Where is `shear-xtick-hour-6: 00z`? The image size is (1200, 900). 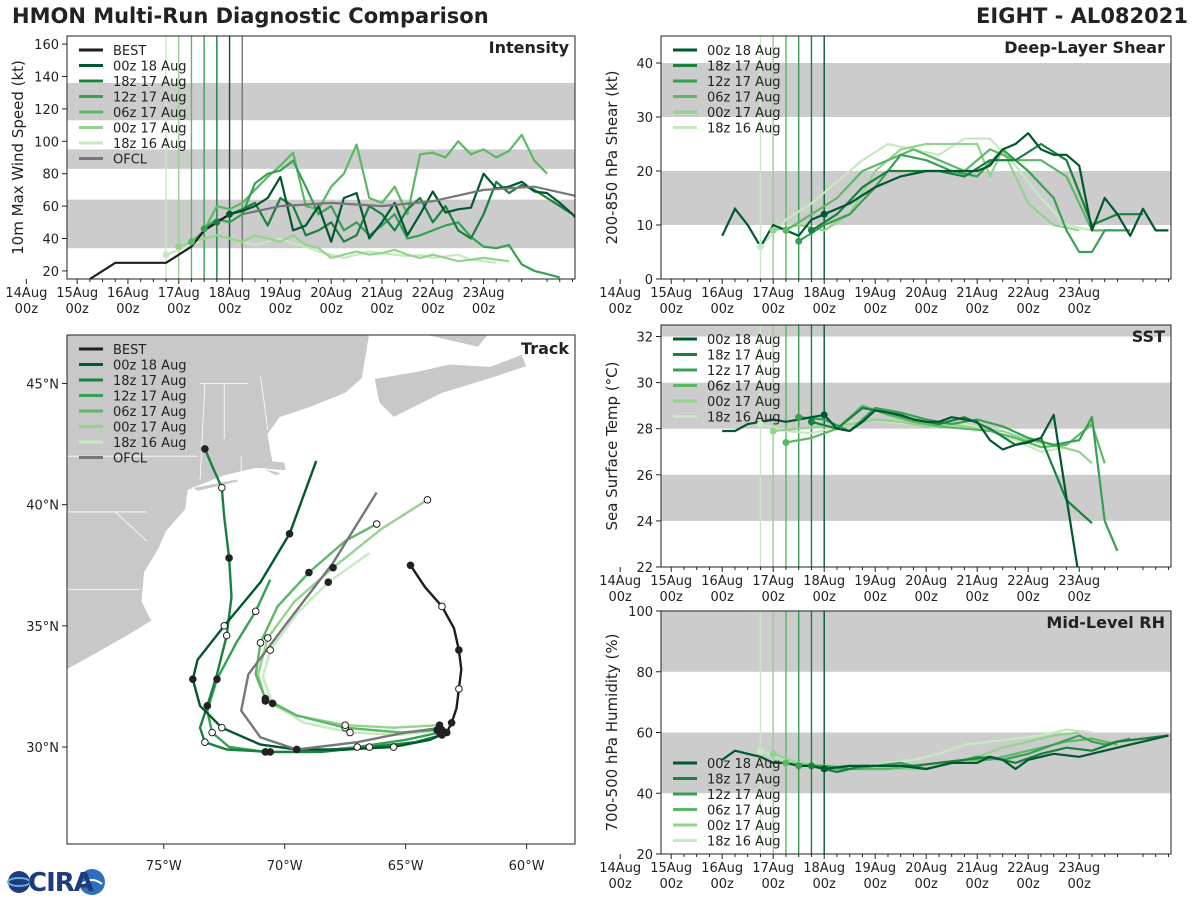
shear-xtick-hour-6: 00z is located at coordinates (927, 309).